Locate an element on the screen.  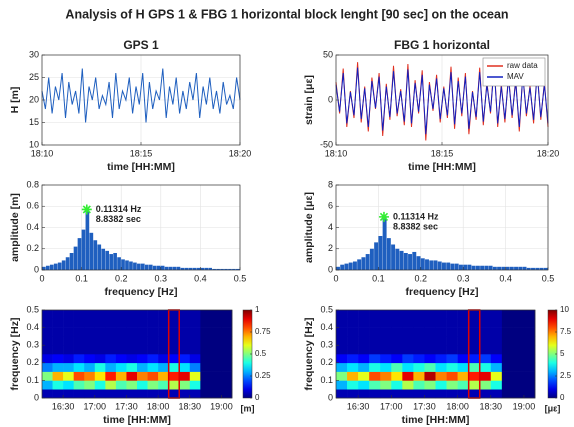
plot-frame is located at coordinates (442, 100).